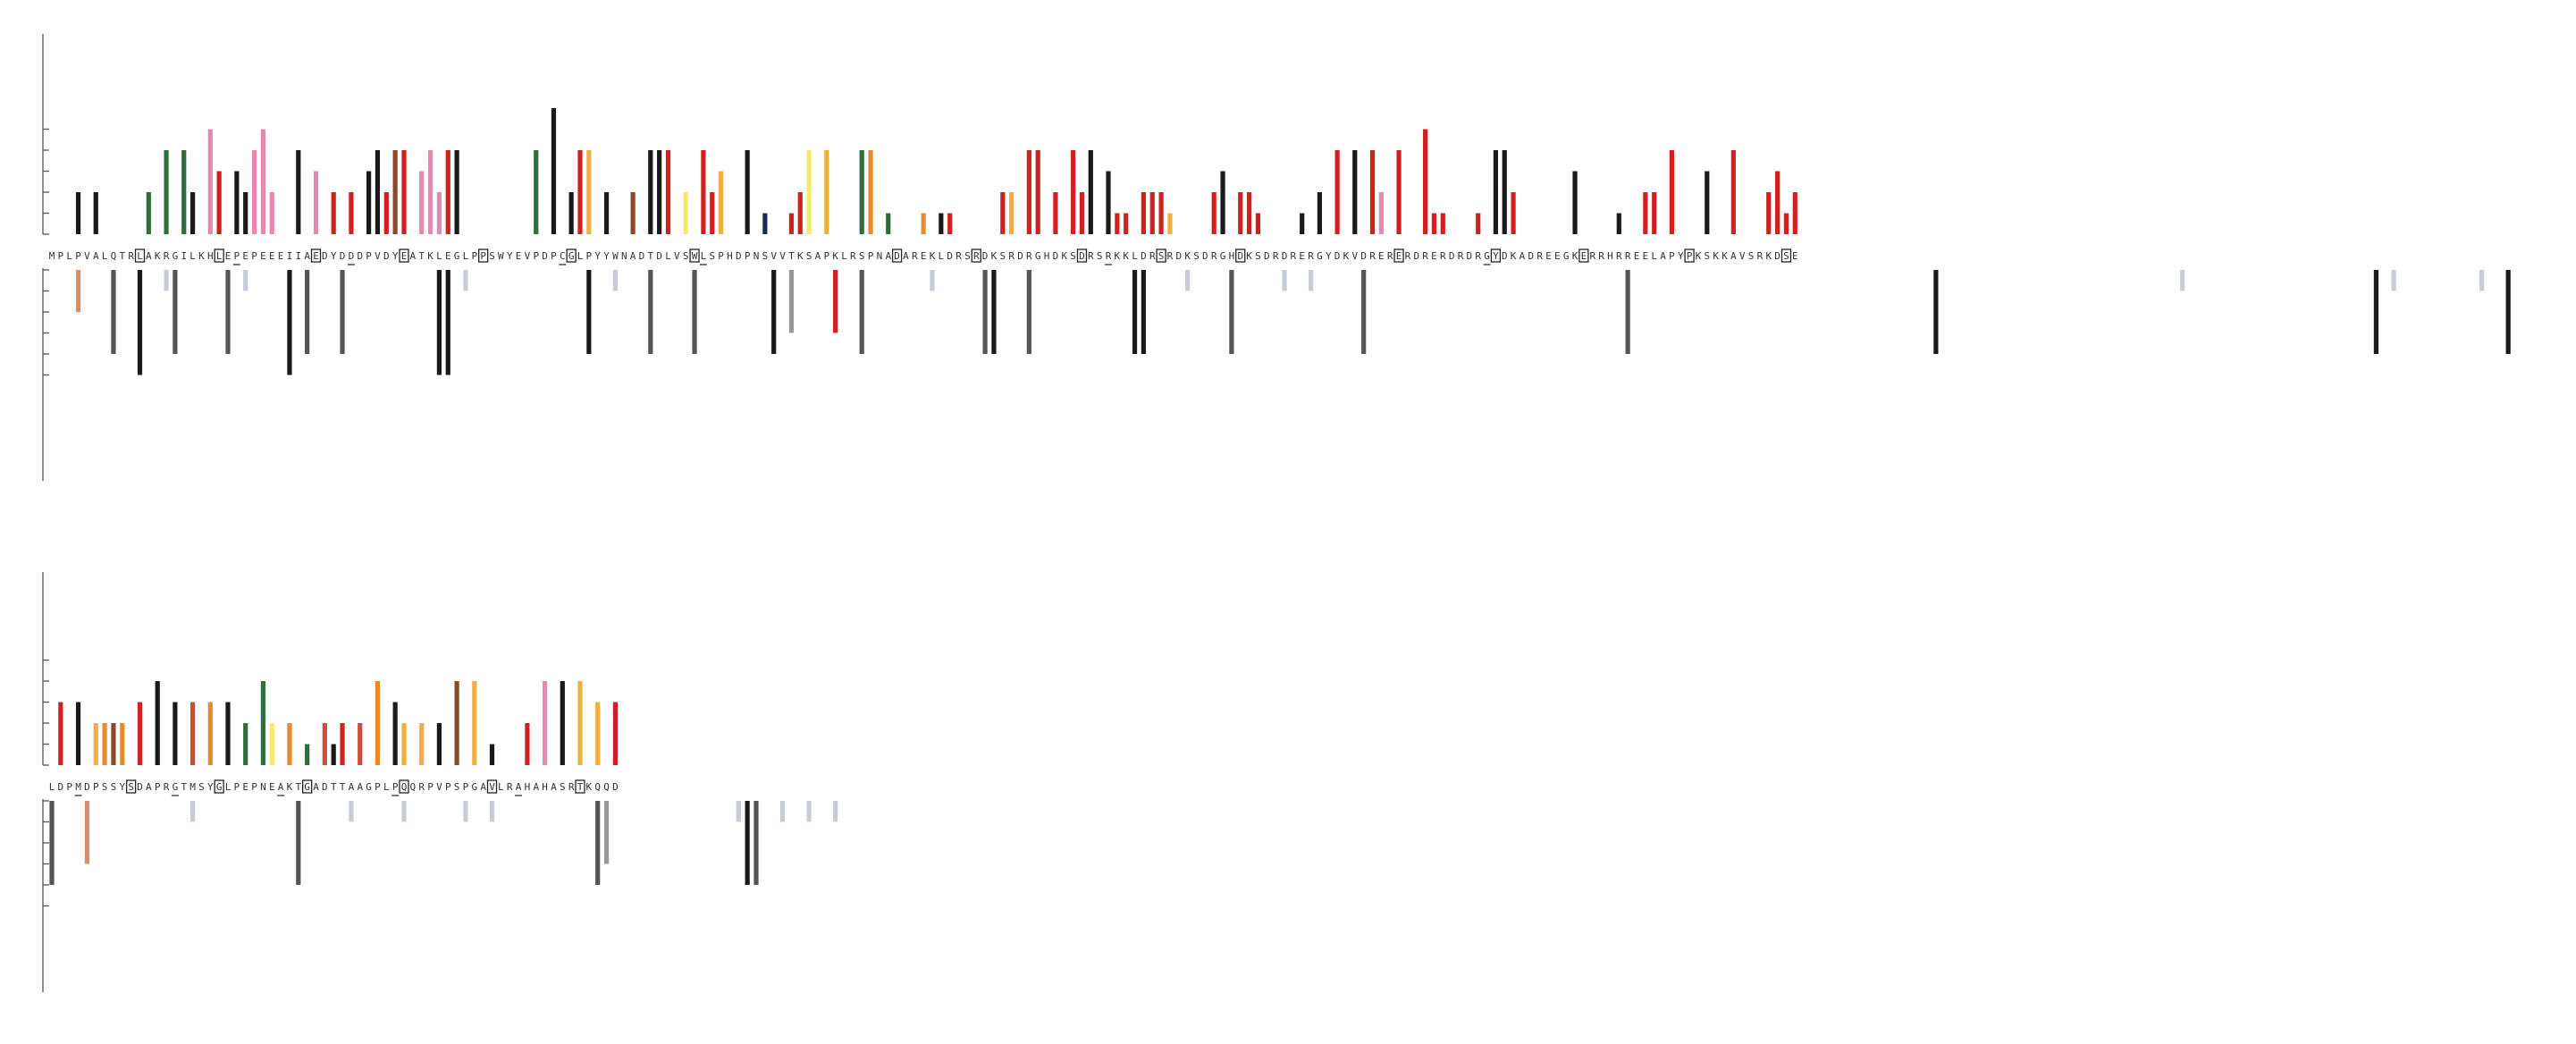 Image resolution: width=2576 pixels, height=1044 pixels. I want to click on sequence-letter: T, so click(650, 256).